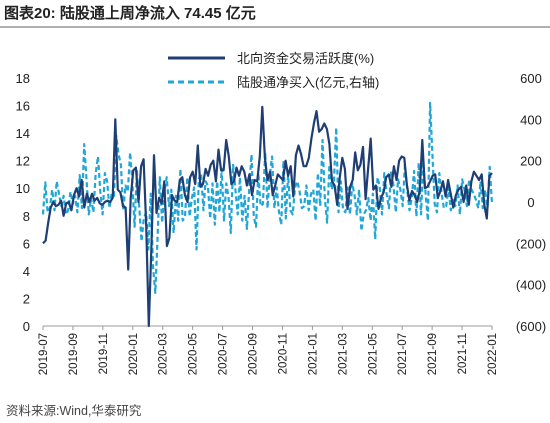 This screenshot has height=423, width=550. I want to click on x-tick-label: 2021-03, so click(343, 354).